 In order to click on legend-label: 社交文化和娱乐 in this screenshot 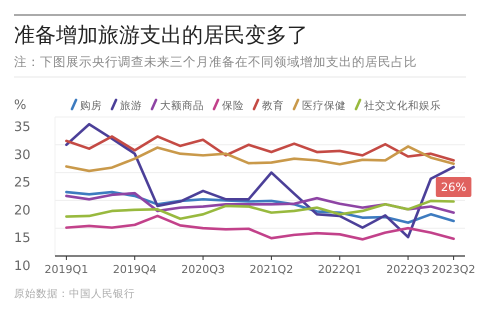, I will do `click(402, 105)`.